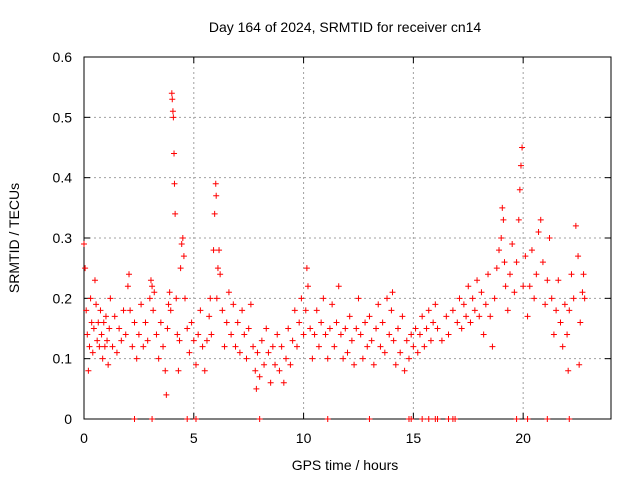 Image resolution: width=640 pixels, height=480 pixels. I want to click on x-tick-label: 10, so click(304, 438).